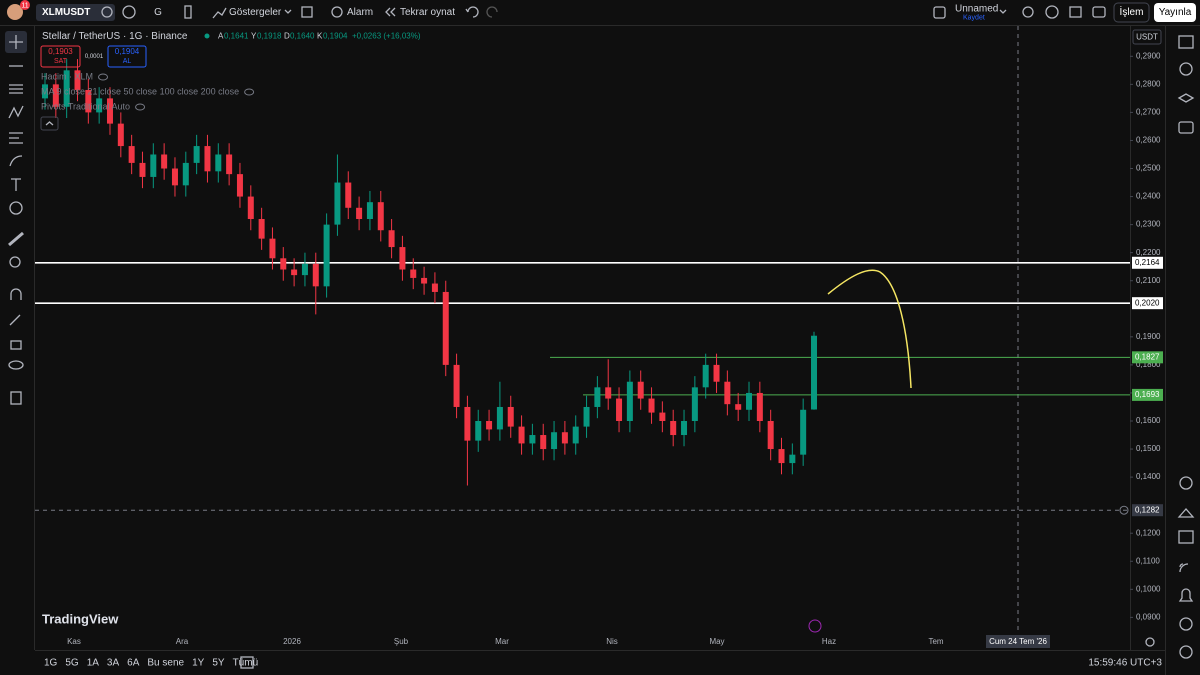  Describe the element at coordinates (492, 12) in the screenshot. I see `redo-button` at that location.